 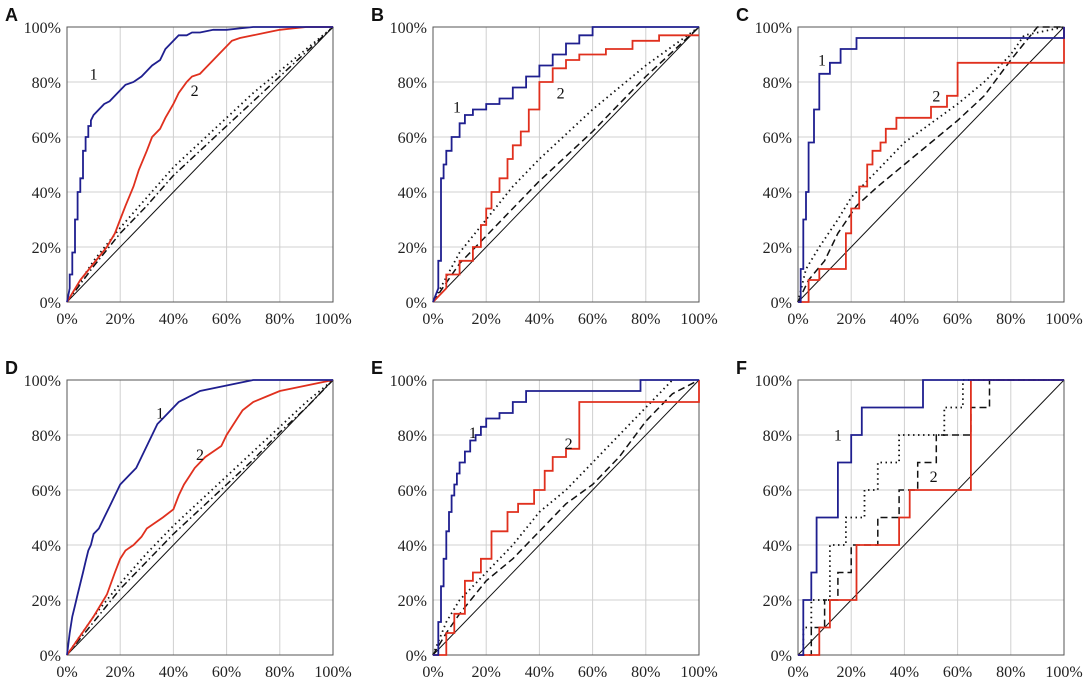 I want to click on panel-letter: A, so click(x=11, y=15).